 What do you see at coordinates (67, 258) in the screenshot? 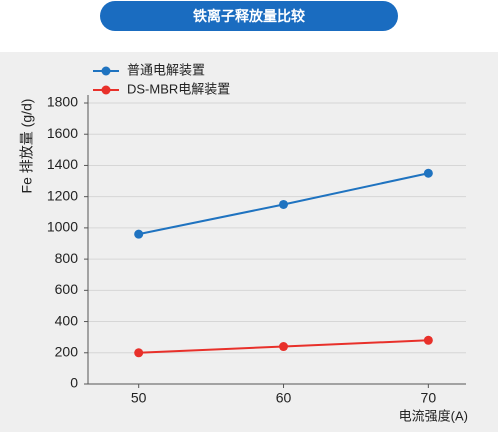
I see `y-tick-label: 800` at bounding box center [67, 258].